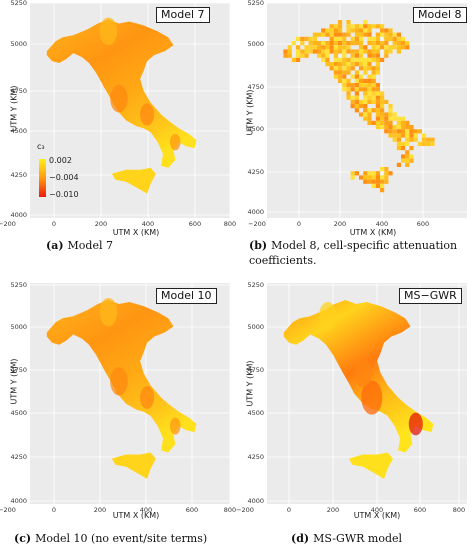 This screenshot has height=546, width=474. What do you see at coordinates (381, 538) in the screenshot?
I see `caption: (d) MS-GWR model` at bounding box center [381, 538].